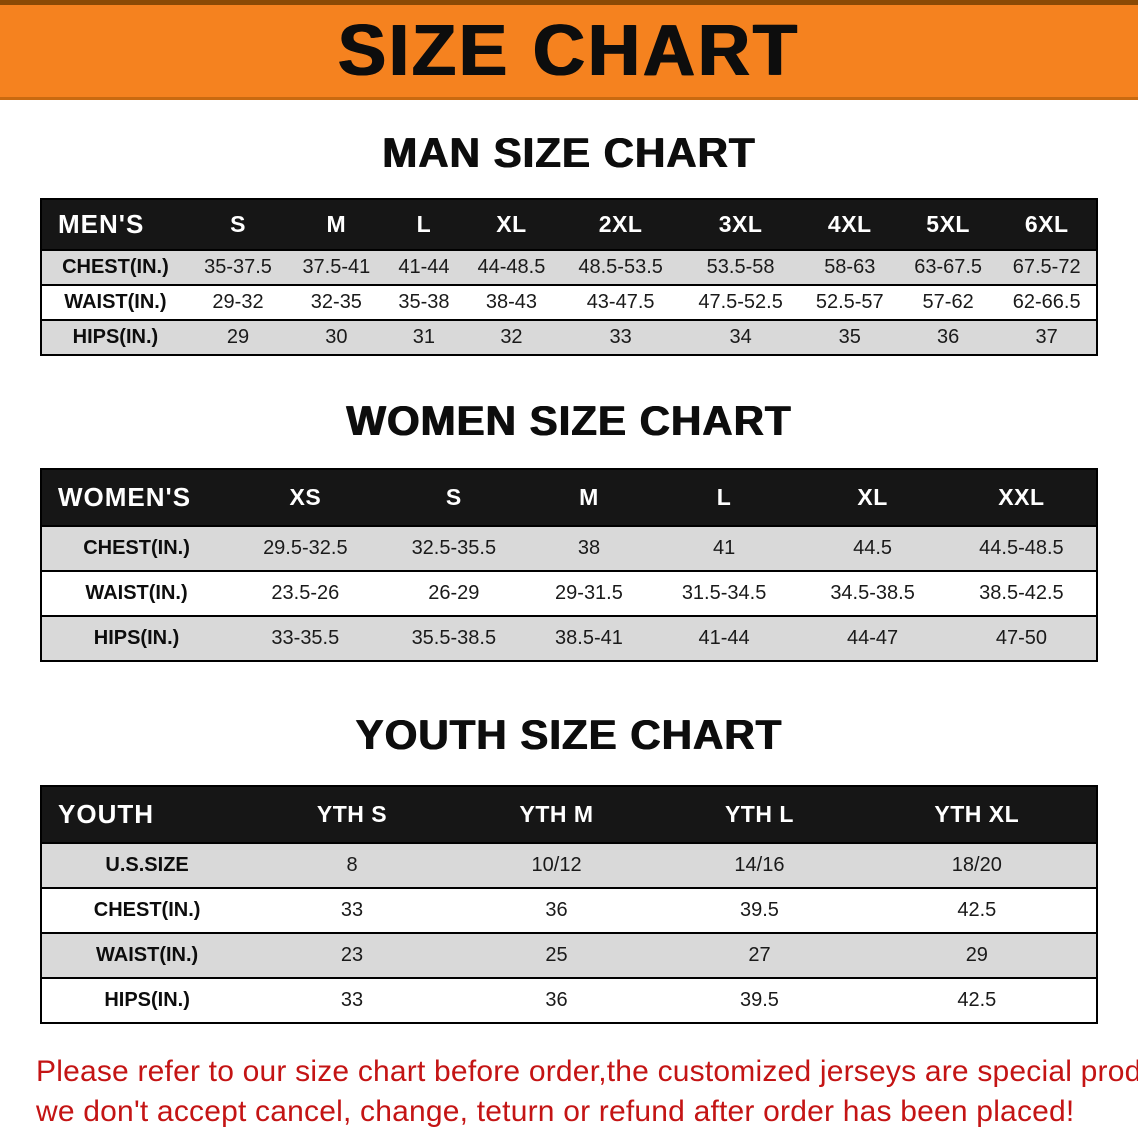 The height and width of the screenshot is (1133, 1138). Describe the element at coordinates (569, 955) in the screenshot. I see `table-row-waist: WAIST(IN.) 23 25 27 29` at that location.